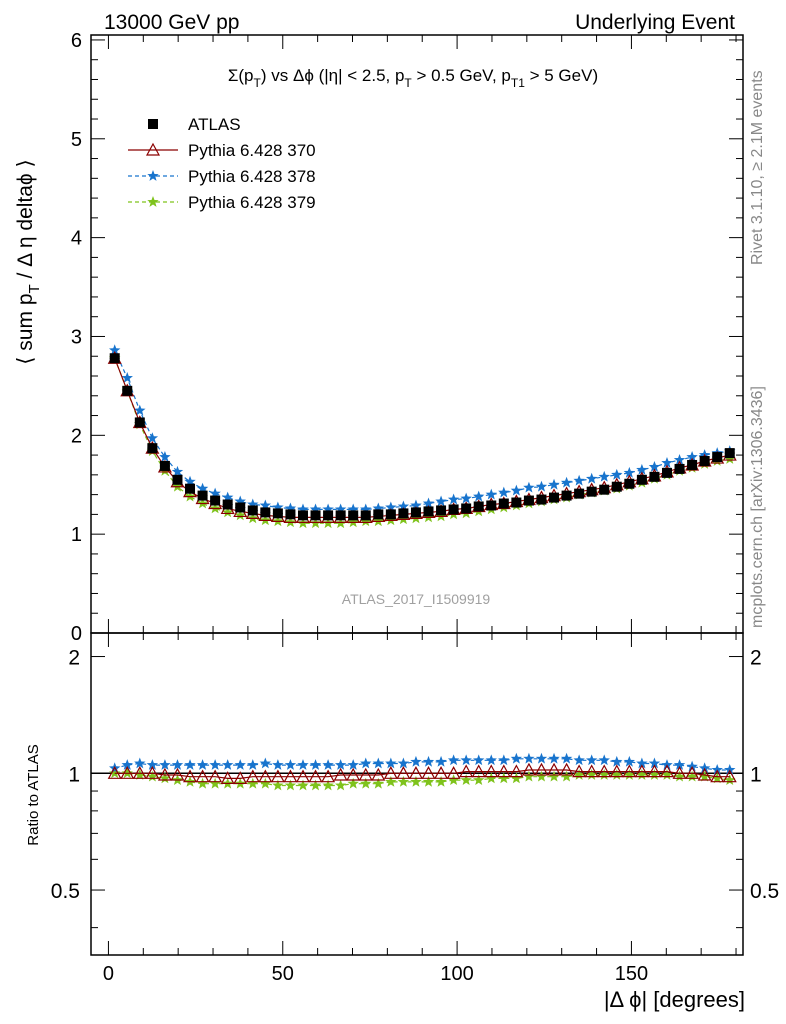  Describe the element at coordinates (252, 176) in the screenshot. I see `legend-label: Pythia 6.428 378` at that location.